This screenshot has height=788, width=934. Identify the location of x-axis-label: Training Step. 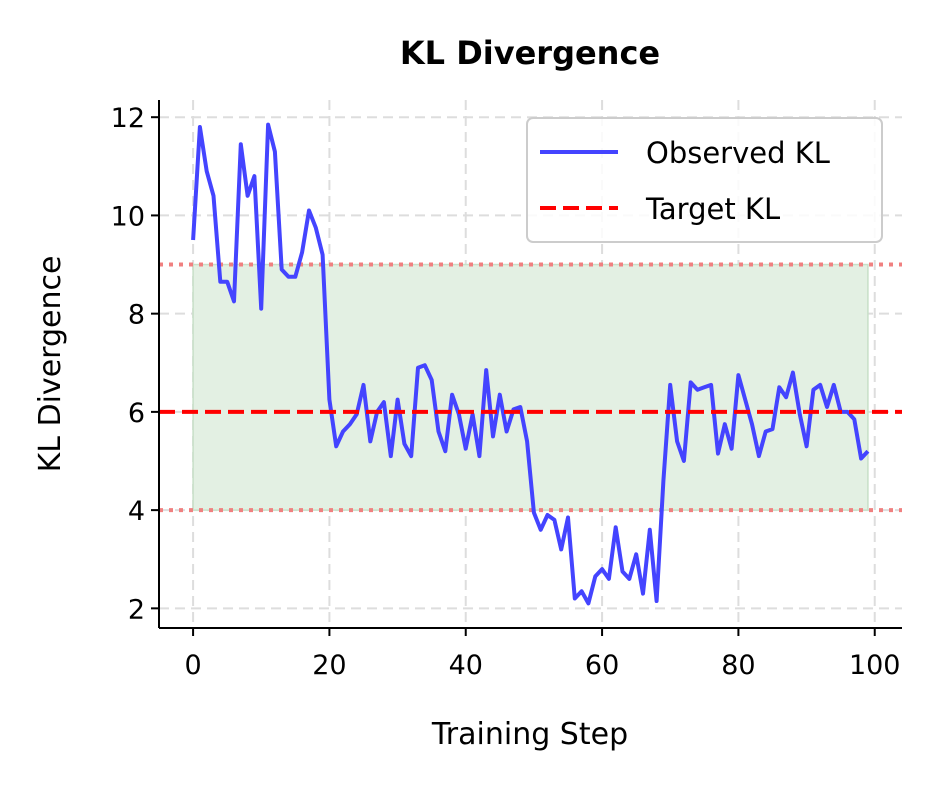
(529, 734).